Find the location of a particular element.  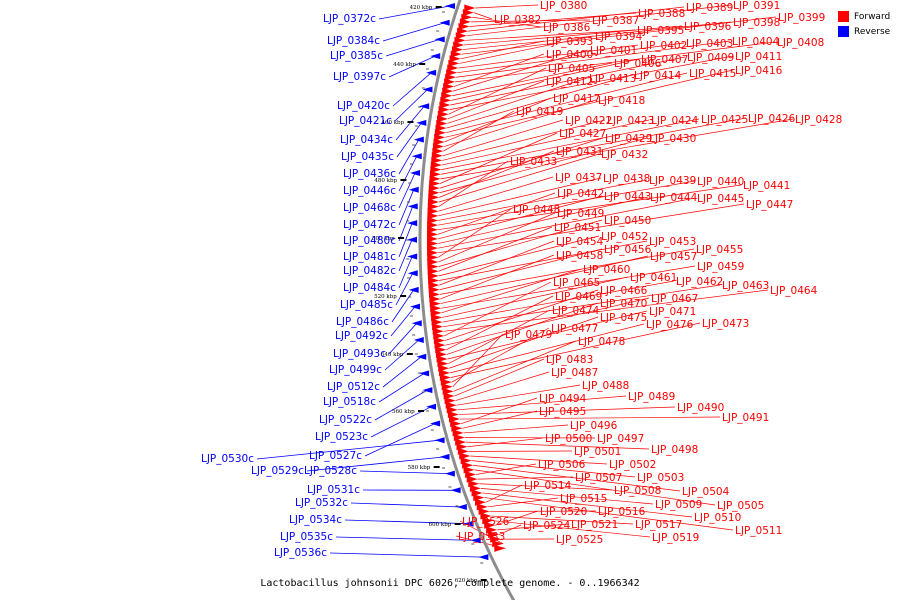

tick-label: 580 kbp is located at coordinates (419, 468).